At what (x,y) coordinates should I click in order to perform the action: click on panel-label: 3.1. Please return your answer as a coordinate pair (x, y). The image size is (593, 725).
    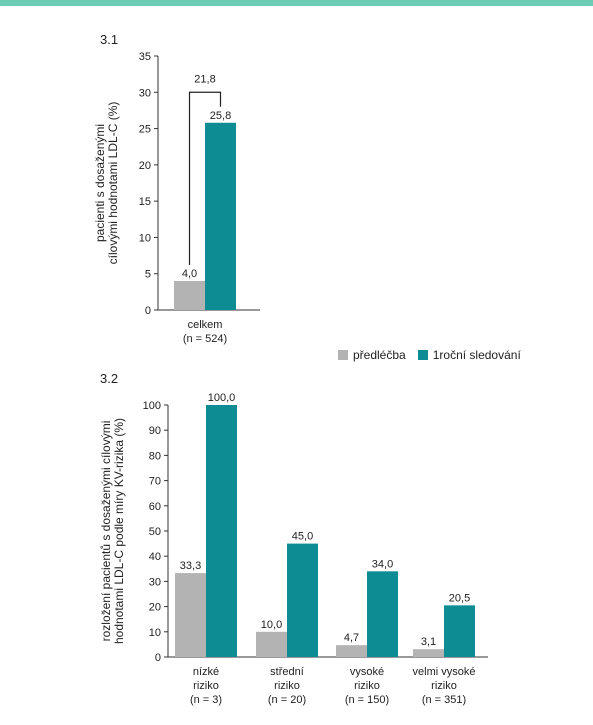
    Looking at the image, I should click on (109, 39).